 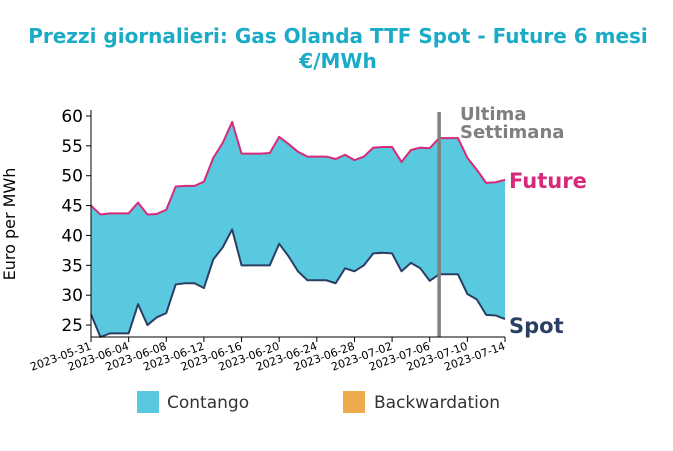 What do you see at coordinates (9, 224) in the screenshot?
I see `y-axis-label: Euro per MWh` at bounding box center [9, 224].